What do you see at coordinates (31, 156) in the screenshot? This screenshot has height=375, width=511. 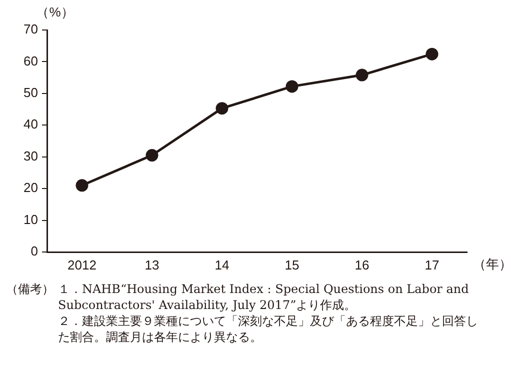 I see `y-tick-label: 30` at bounding box center [31, 156].